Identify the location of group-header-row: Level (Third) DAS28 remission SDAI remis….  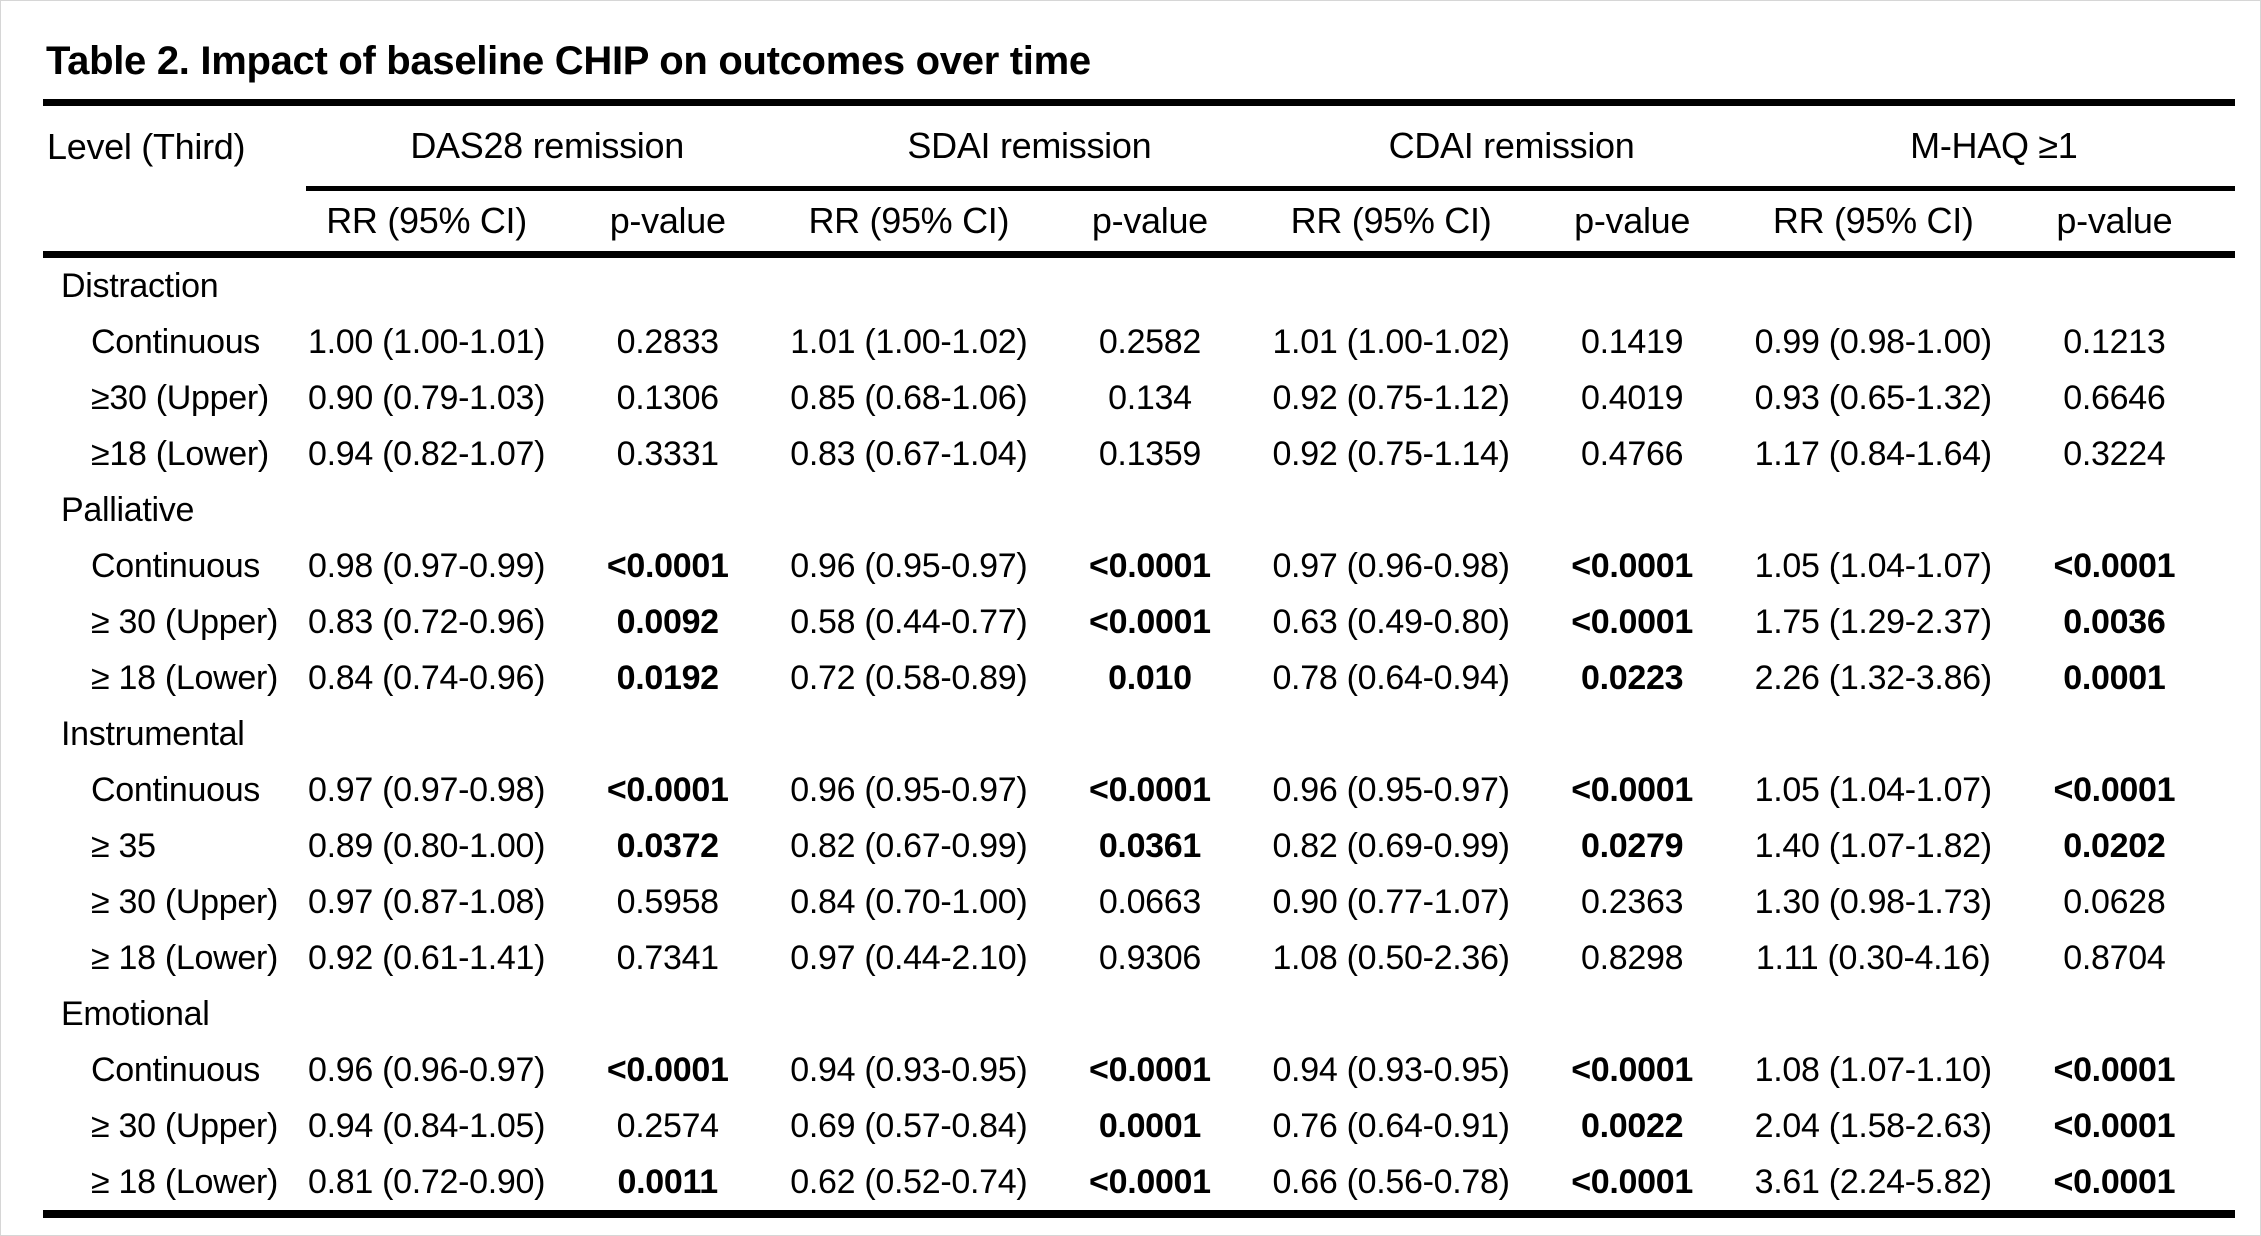
(1139, 180).